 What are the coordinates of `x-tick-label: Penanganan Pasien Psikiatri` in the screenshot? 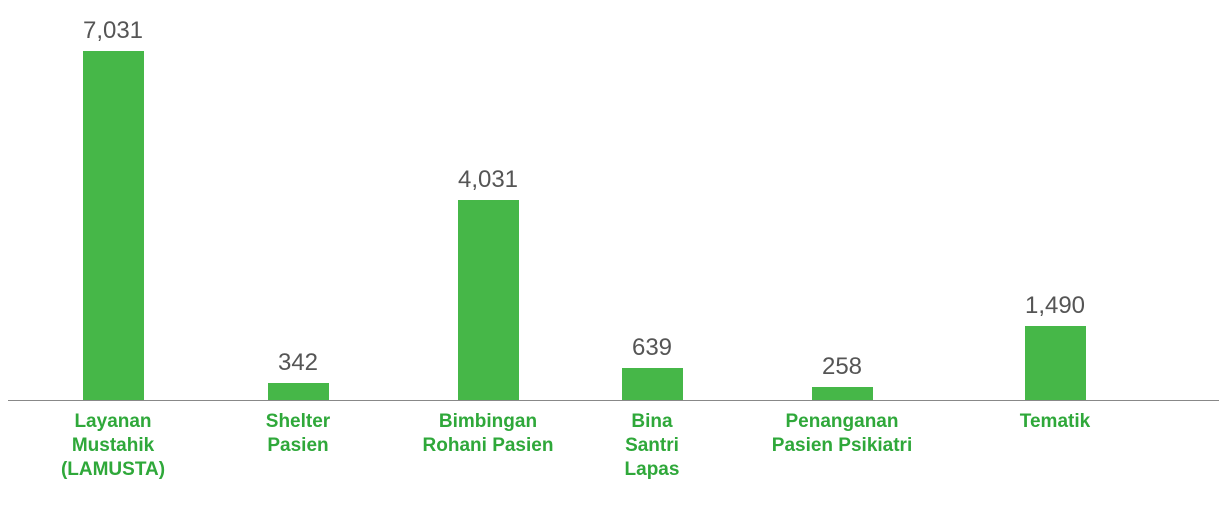 It's located at (842, 433).